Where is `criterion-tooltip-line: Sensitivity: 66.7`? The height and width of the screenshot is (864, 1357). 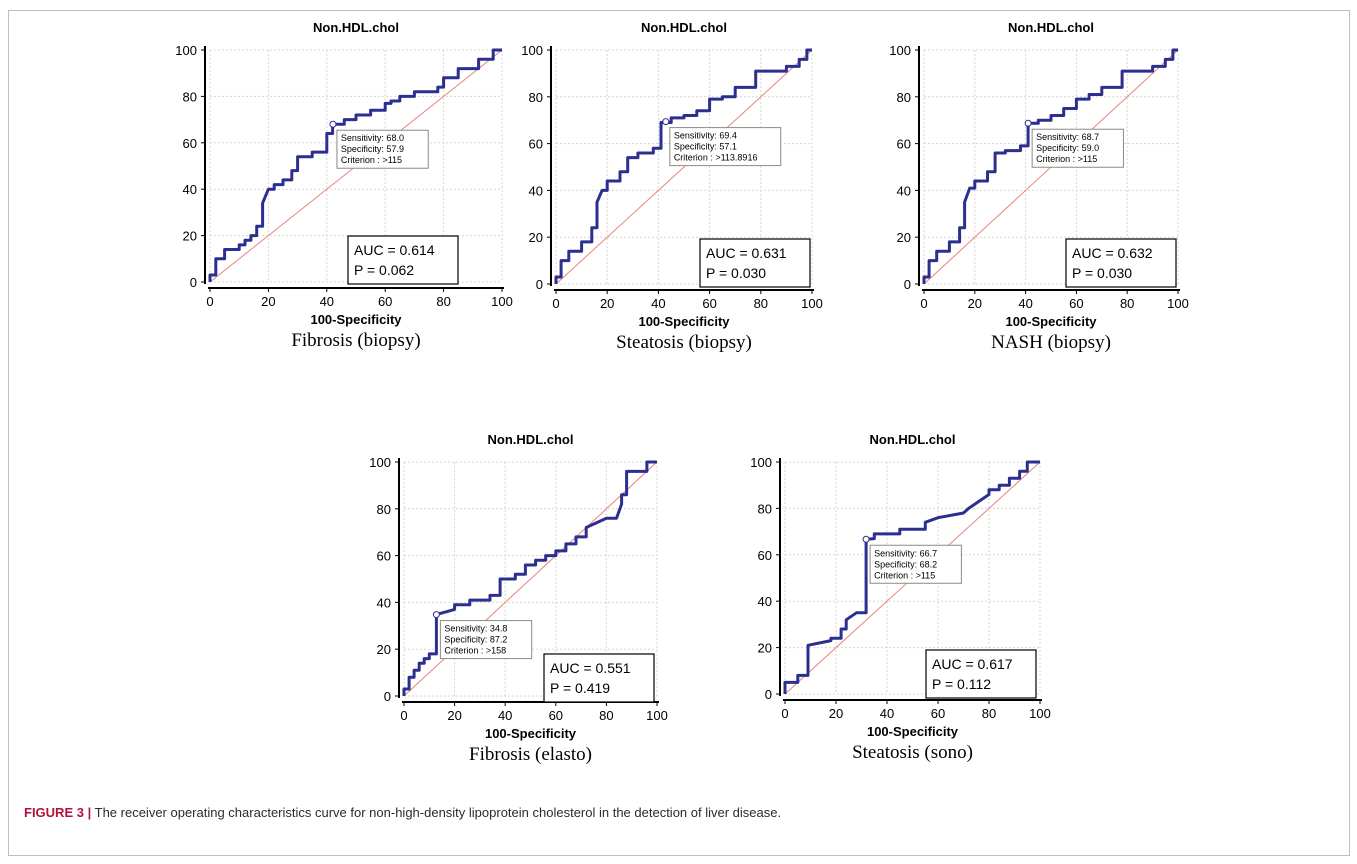
criterion-tooltip-line: Sensitivity: 66.7 is located at coordinates (905, 553).